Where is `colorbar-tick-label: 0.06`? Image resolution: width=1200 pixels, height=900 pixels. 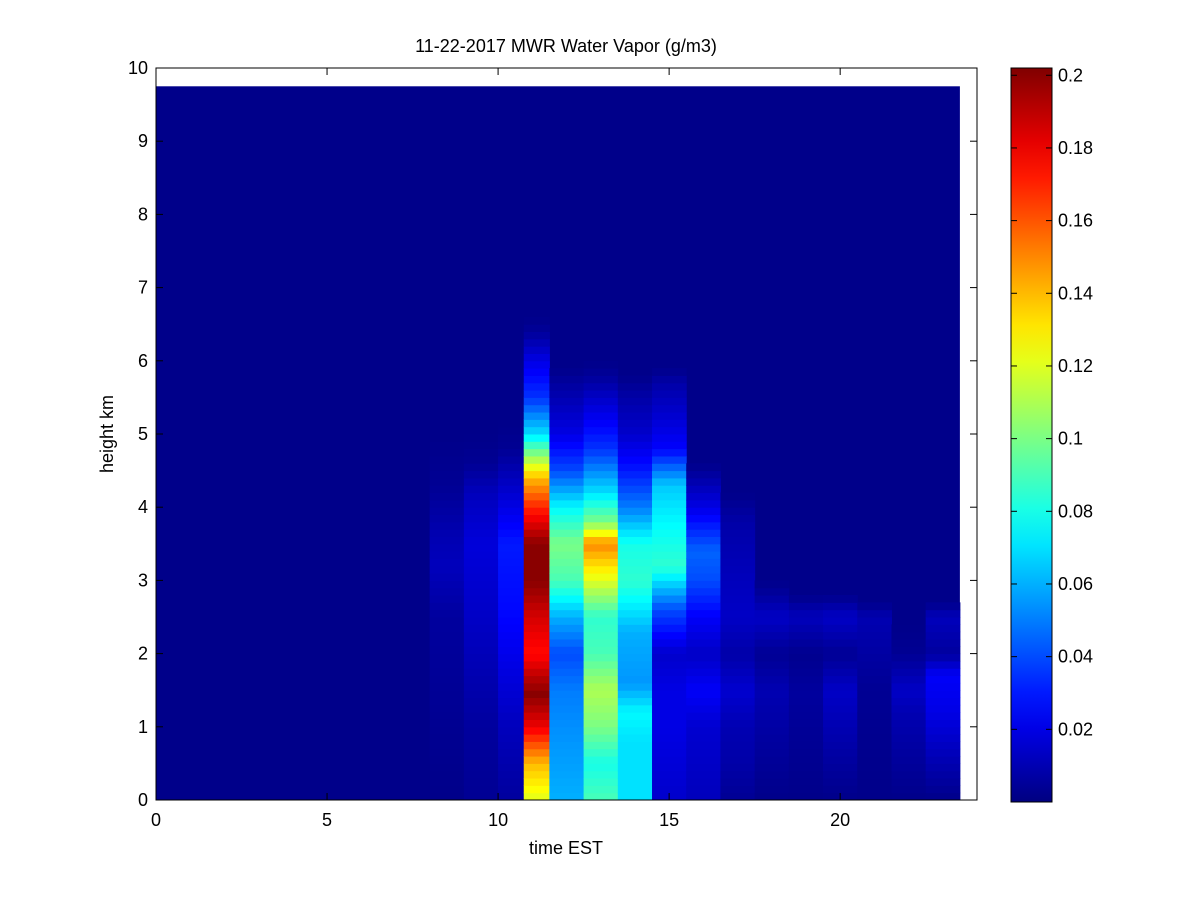 colorbar-tick-label: 0.06 is located at coordinates (1075, 584).